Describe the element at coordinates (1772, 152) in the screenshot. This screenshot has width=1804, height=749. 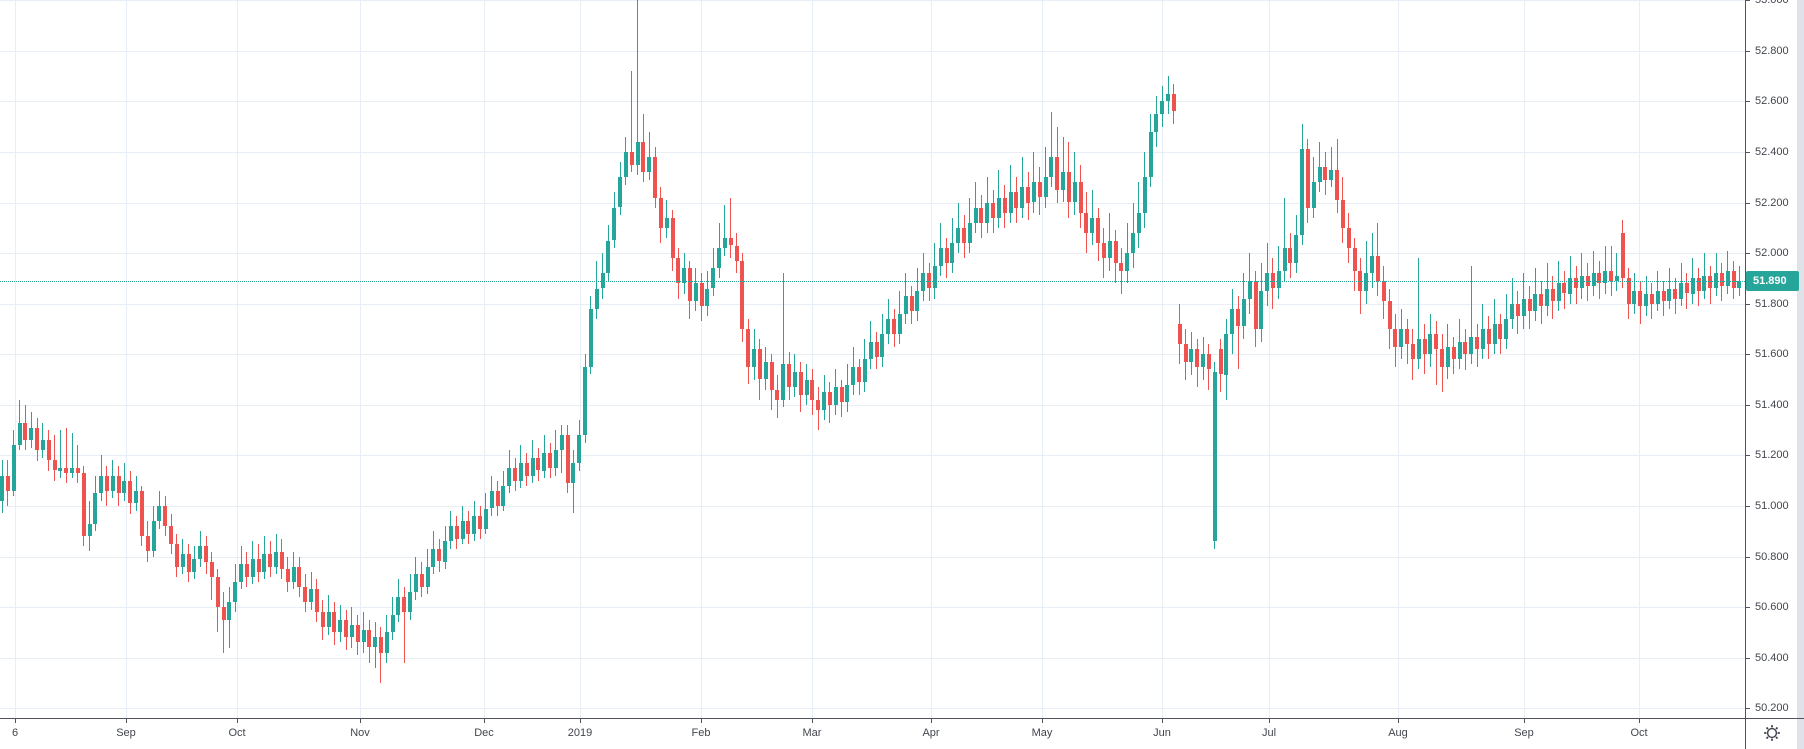
I see `price-axis-label: 52.400` at that location.